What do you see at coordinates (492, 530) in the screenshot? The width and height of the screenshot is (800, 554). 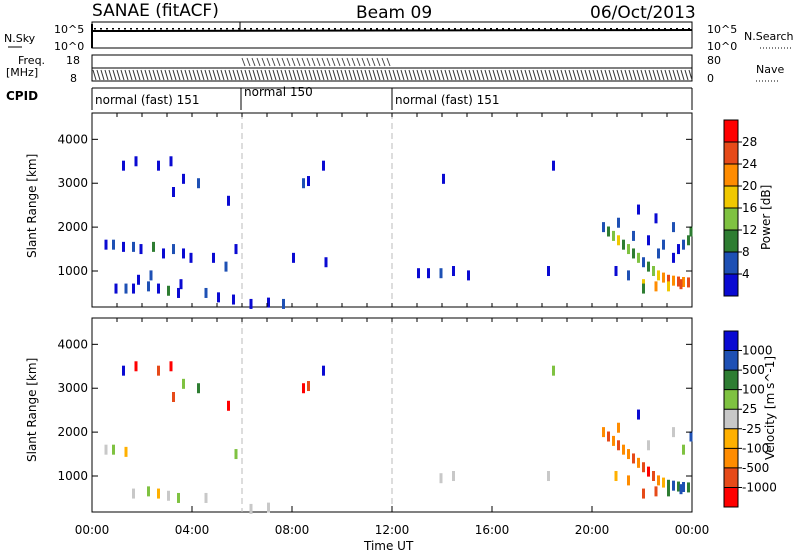 I see `x-tick-label: 16:00` at bounding box center [492, 530].